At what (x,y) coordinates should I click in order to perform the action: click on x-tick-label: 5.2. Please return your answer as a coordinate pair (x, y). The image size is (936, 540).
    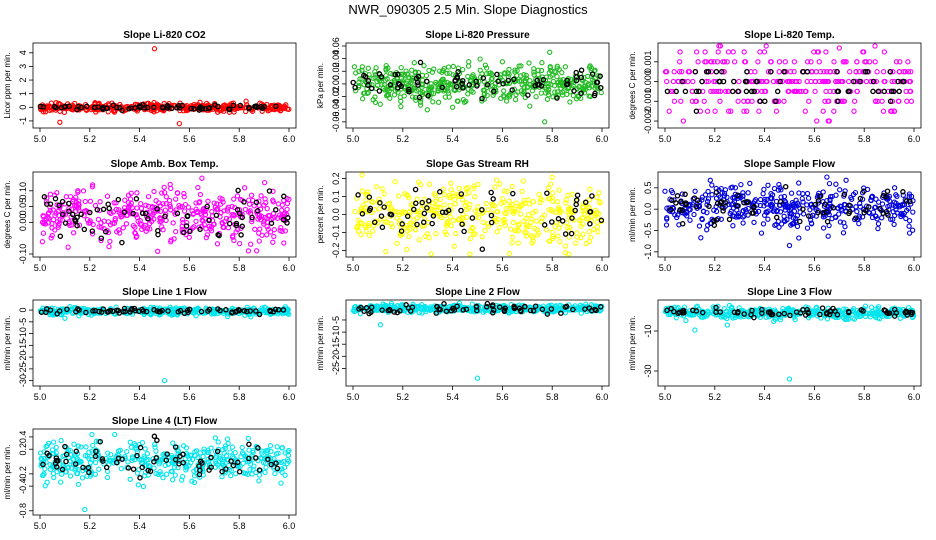
    Looking at the image, I should click on (403, 139).